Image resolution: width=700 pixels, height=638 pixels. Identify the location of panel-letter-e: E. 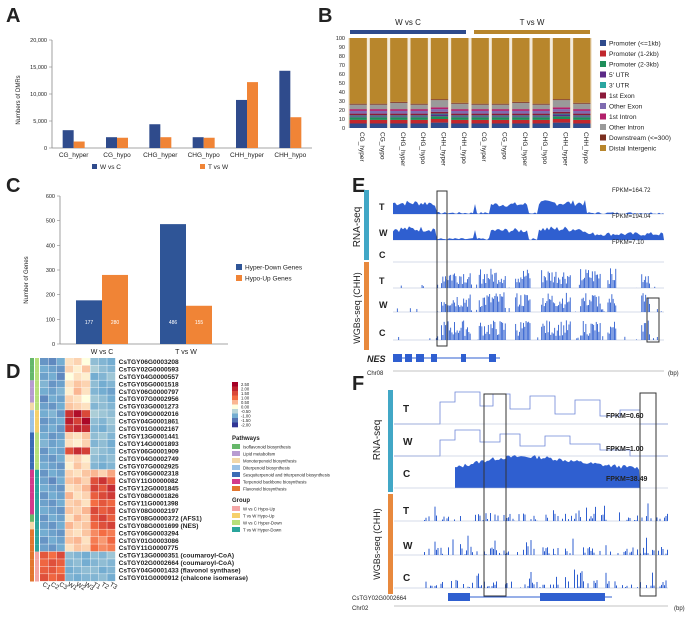
(358, 186).